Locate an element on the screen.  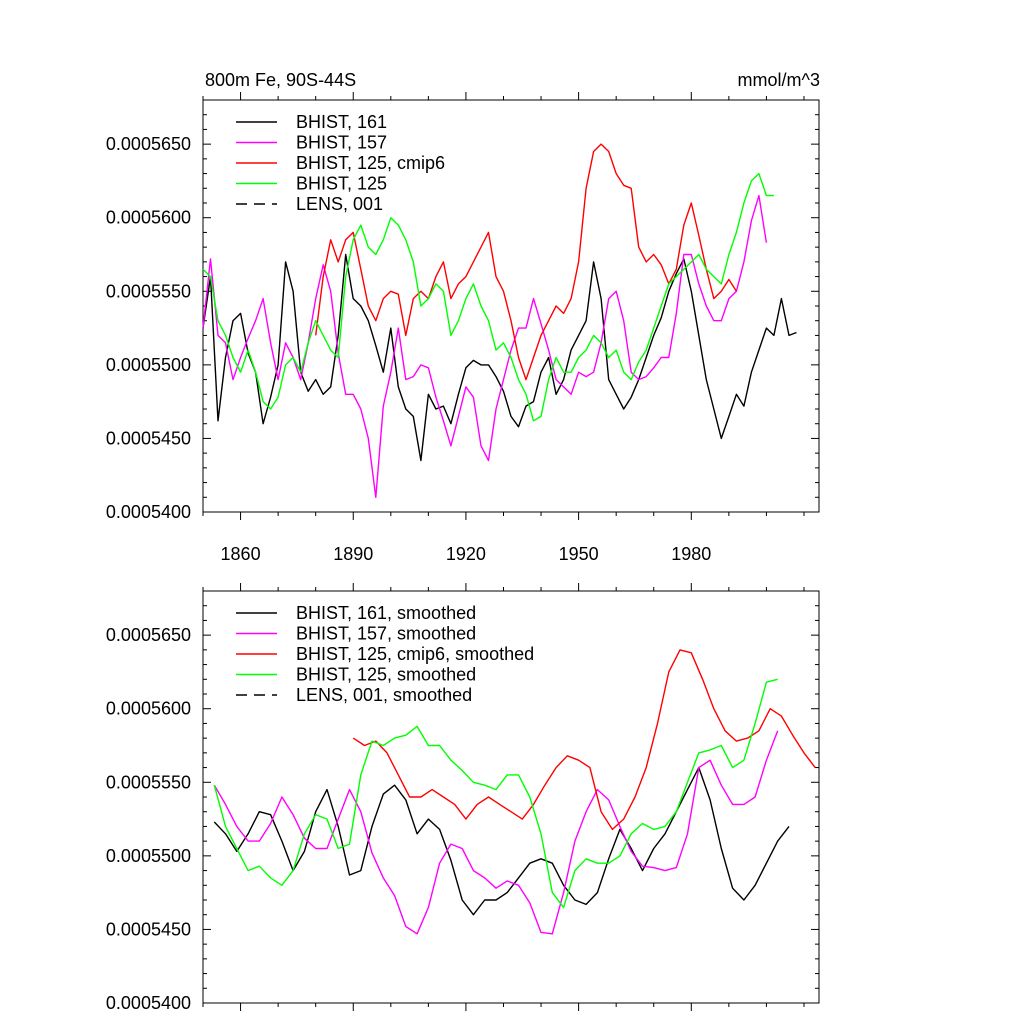
top-title: 800m Fe, 90S-44S is located at coordinates (280, 80).